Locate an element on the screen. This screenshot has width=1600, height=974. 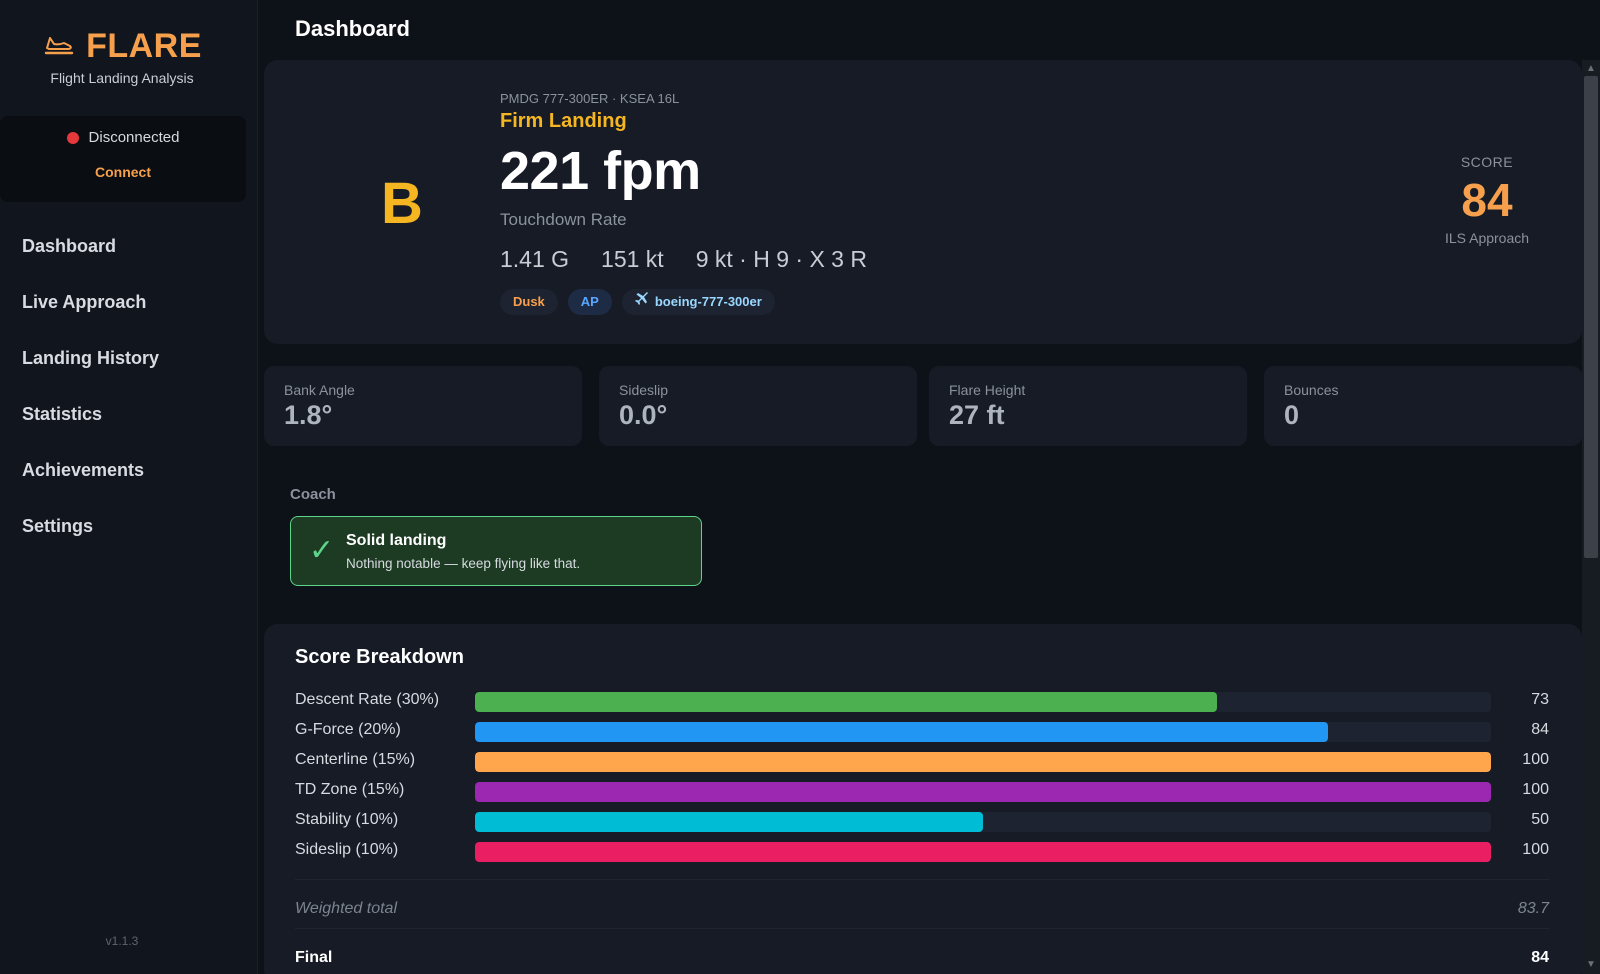
metric-label: Flare Height is located at coordinates (987, 390).